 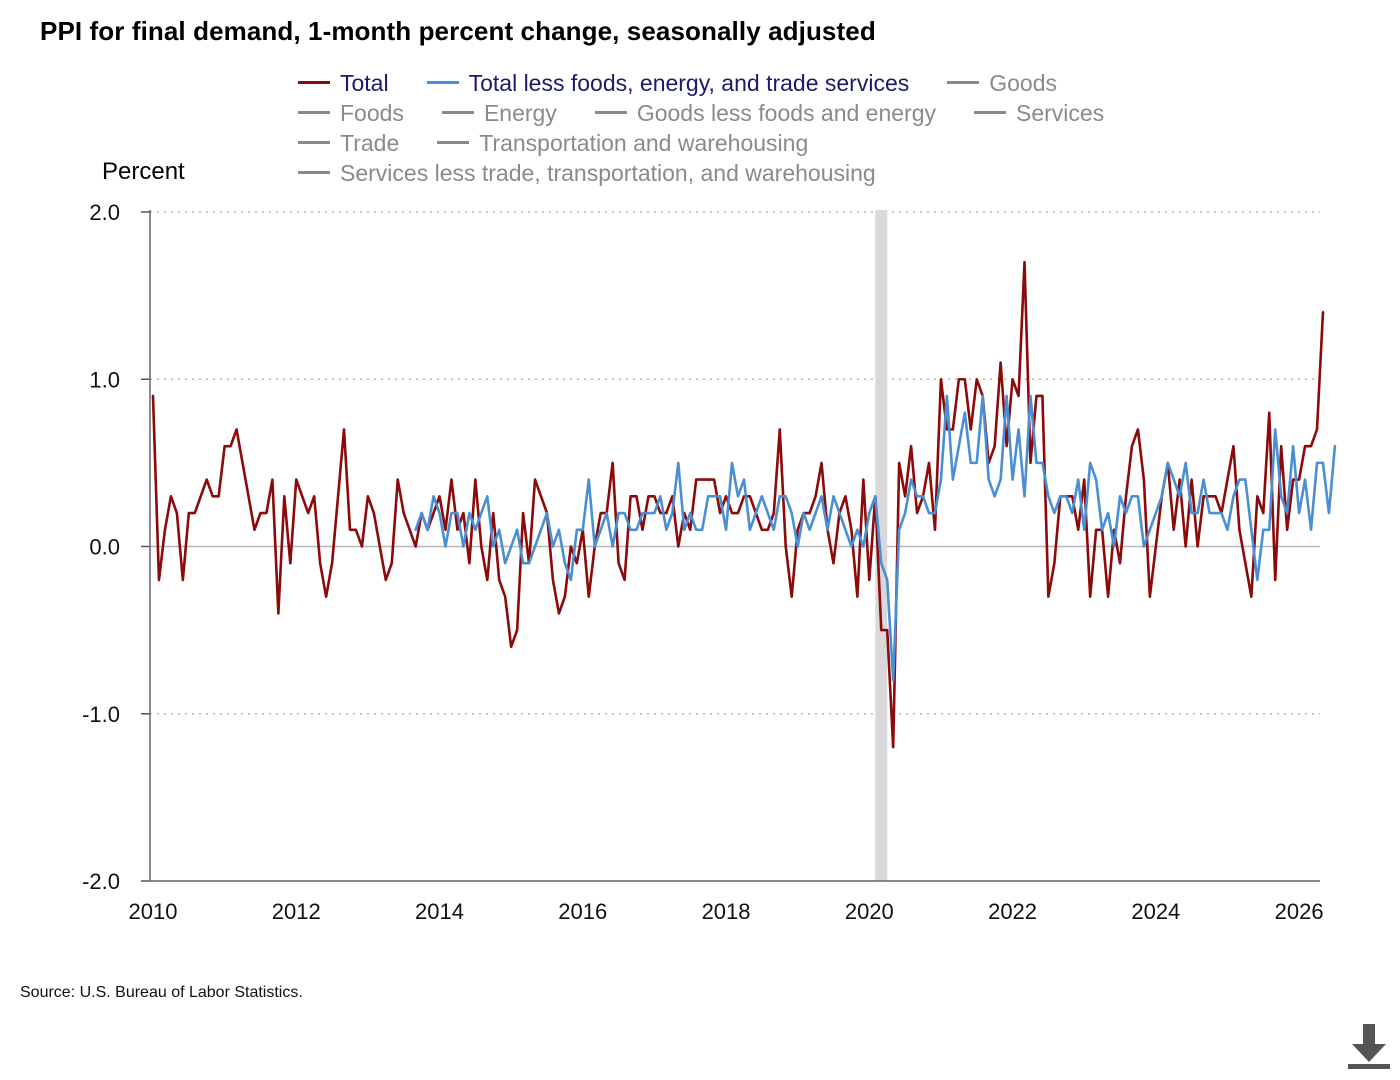 I want to click on legend-item-goods: Goods, so click(x=1002, y=83).